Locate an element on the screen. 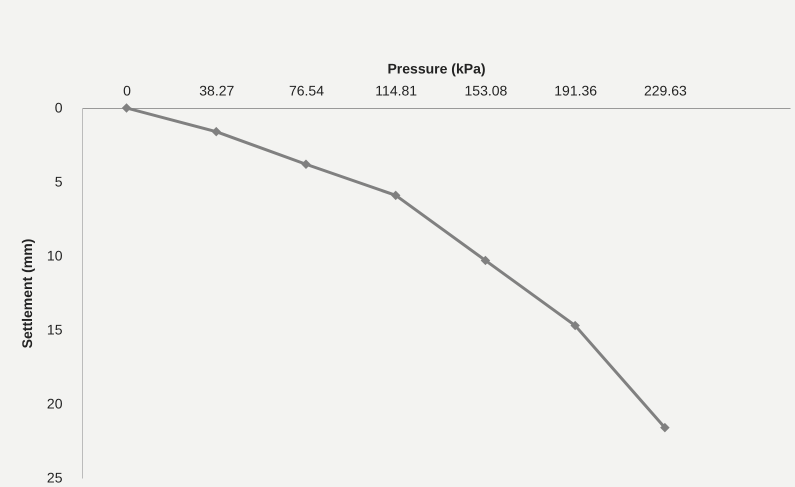 This screenshot has height=487, width=795. y-tick-label: 20 is located at coordinates (54, 404).